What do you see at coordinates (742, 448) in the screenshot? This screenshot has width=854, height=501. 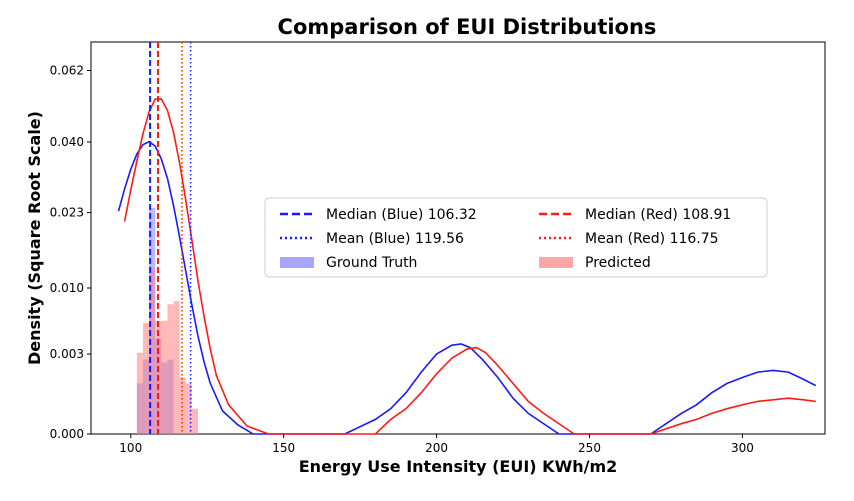 I see `x-tick-label: 300` at bounding box center [742, 448].